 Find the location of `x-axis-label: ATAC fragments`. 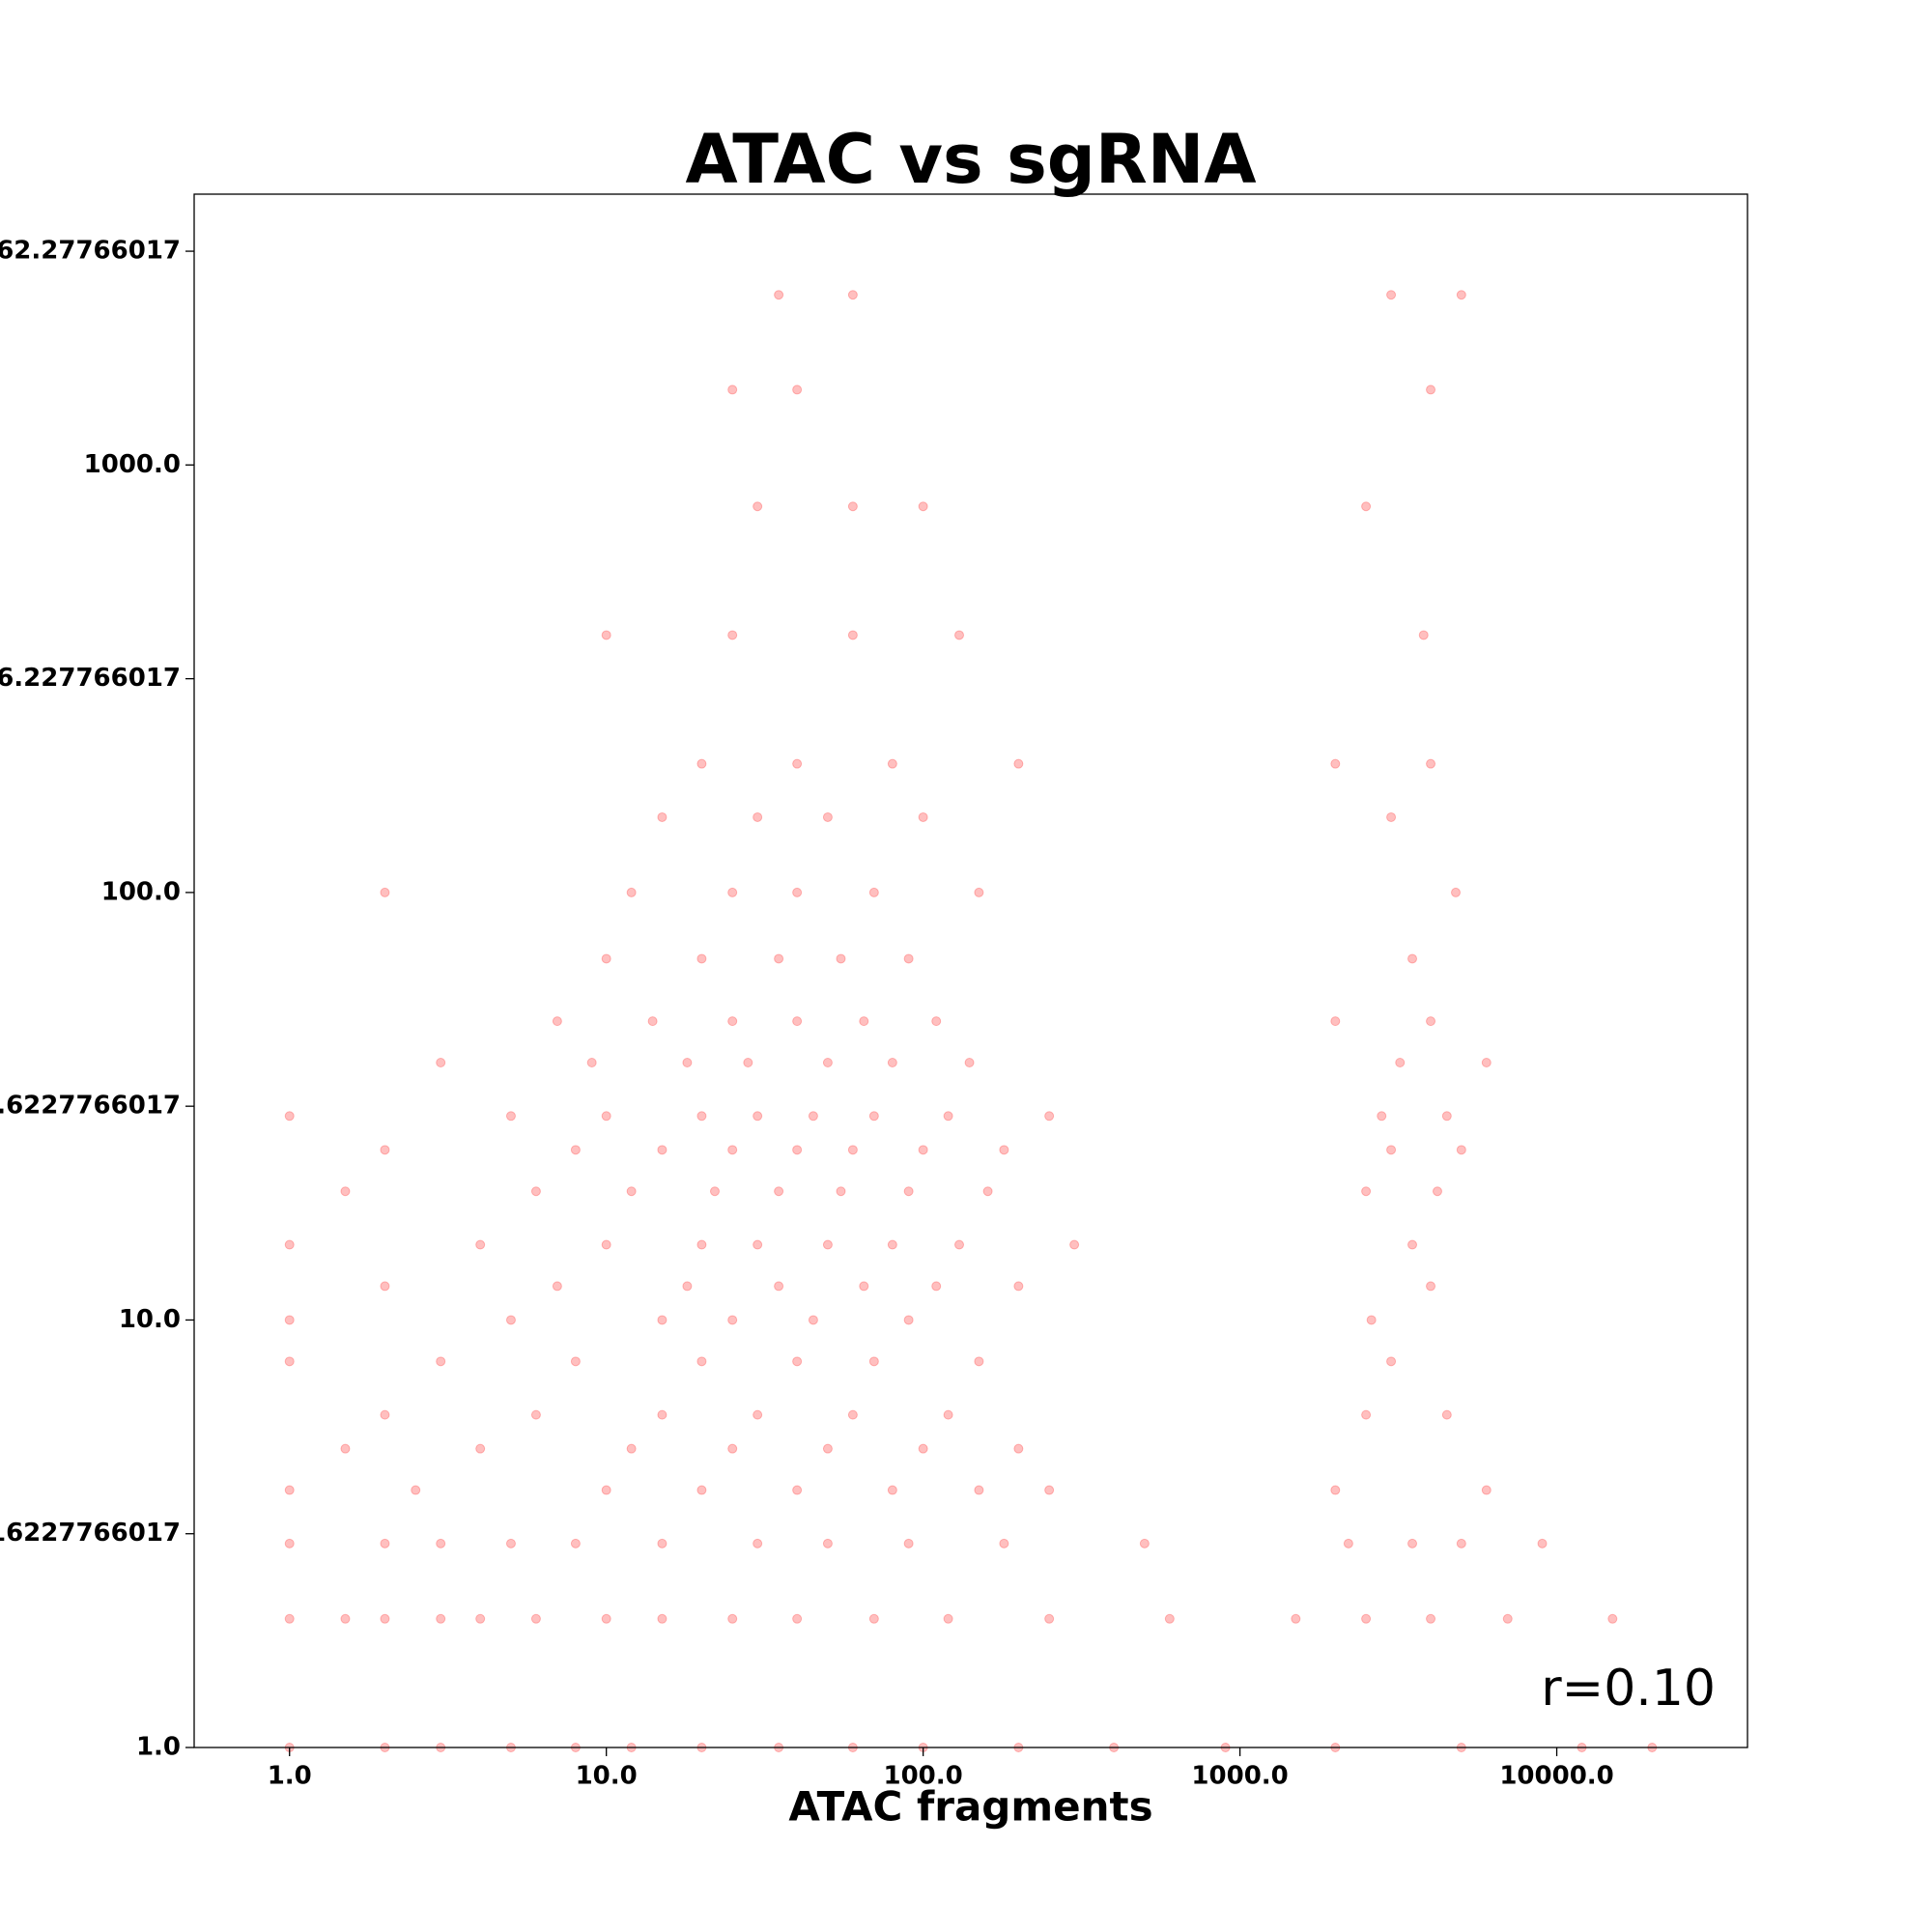

x-axis-label: ATAC fragments is located at coordinates (970, 1807).